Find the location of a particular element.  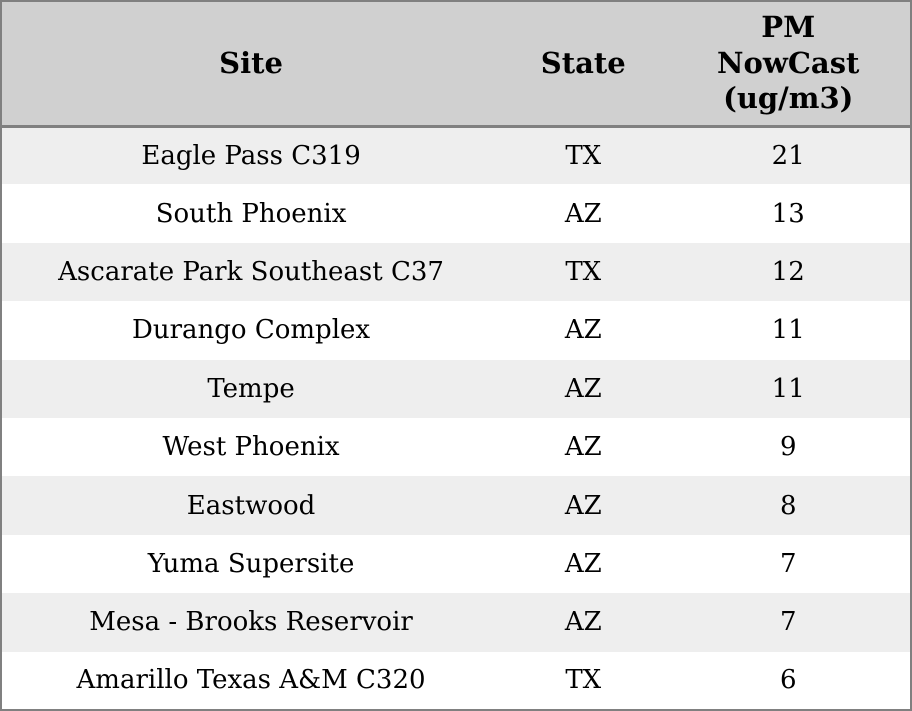

table-row: West Phoenix AZ 9 is located at coordinates (456, 447).